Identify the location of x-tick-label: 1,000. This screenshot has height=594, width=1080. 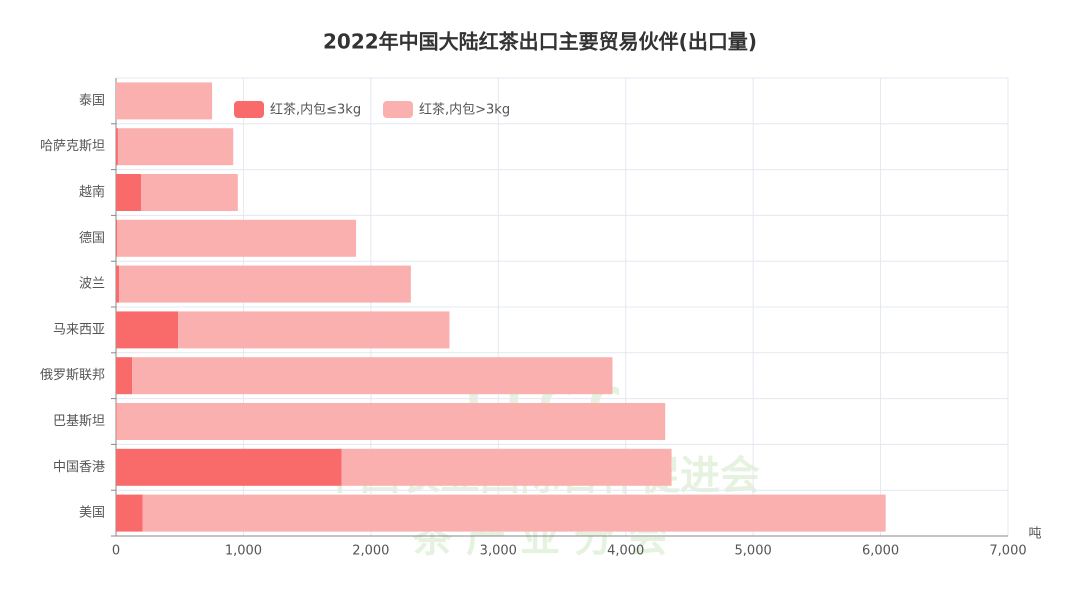
(243, 551).